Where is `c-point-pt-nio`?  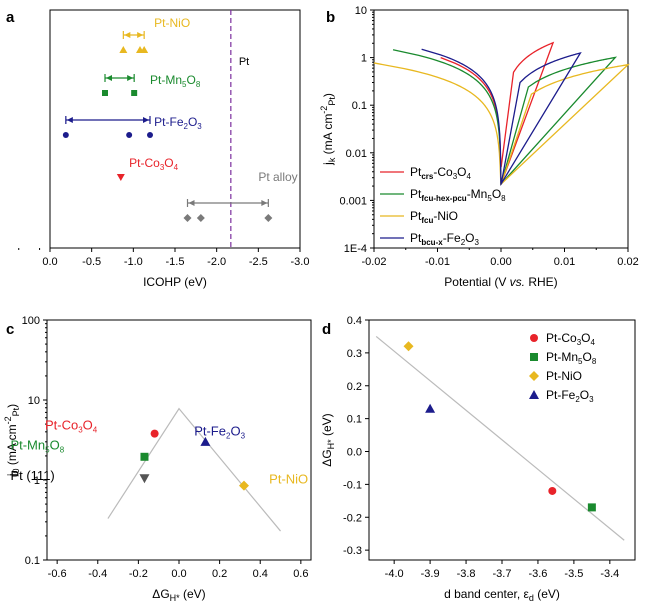 c-point-pt-nio is located at coordinates (243, 485).